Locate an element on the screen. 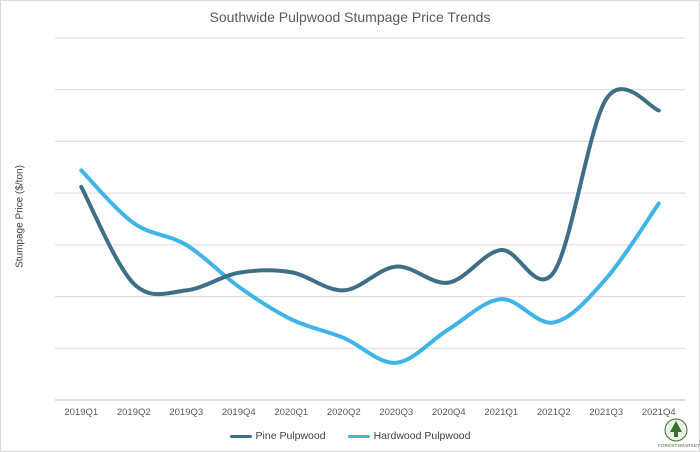 The width and height of the screenshot is (700, 452). x-tick-label: 2020Q2 is located at coordinates (344, 412).